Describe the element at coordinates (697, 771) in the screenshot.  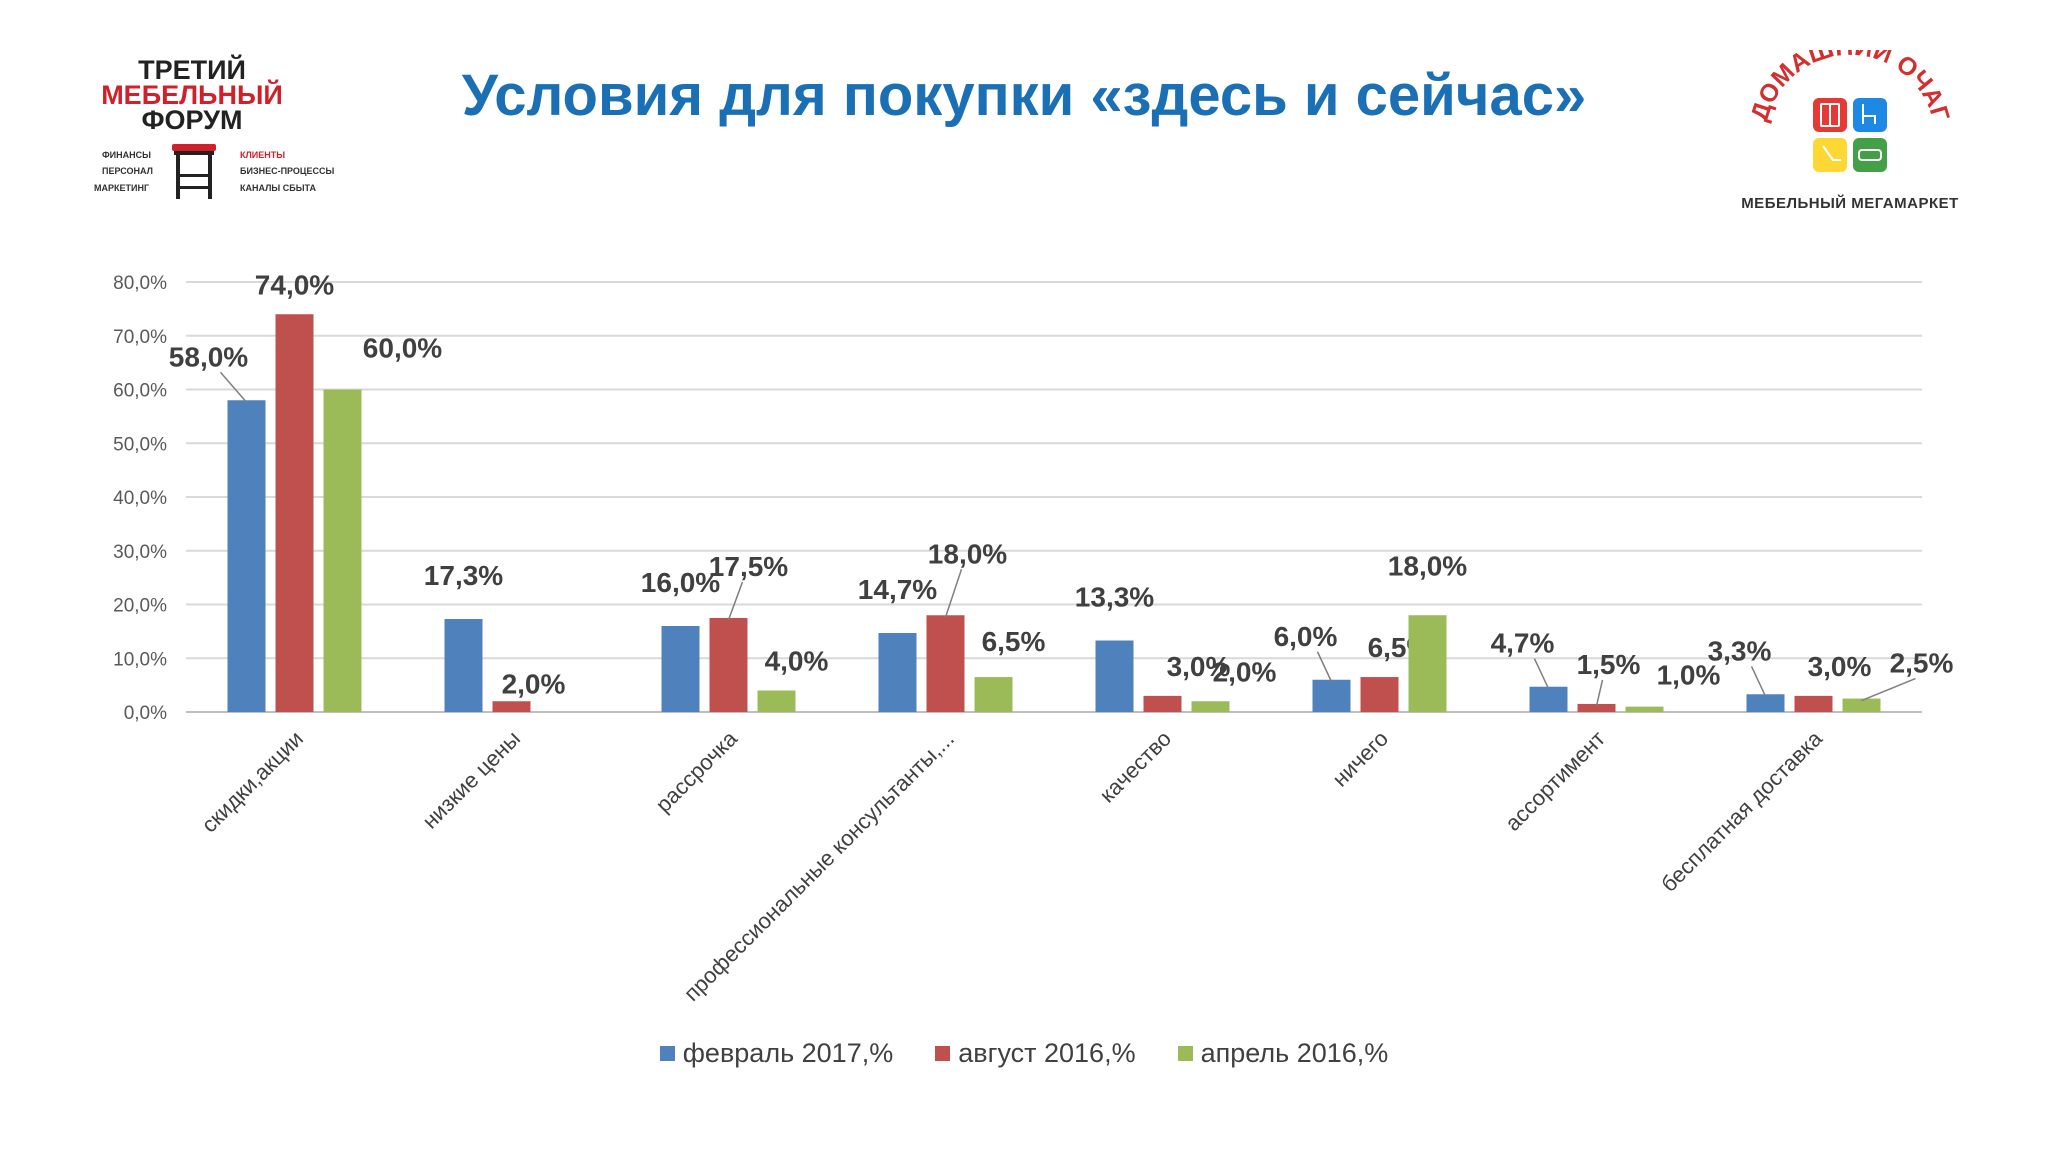
I see `x-tick-label: рассрочка` at that location.